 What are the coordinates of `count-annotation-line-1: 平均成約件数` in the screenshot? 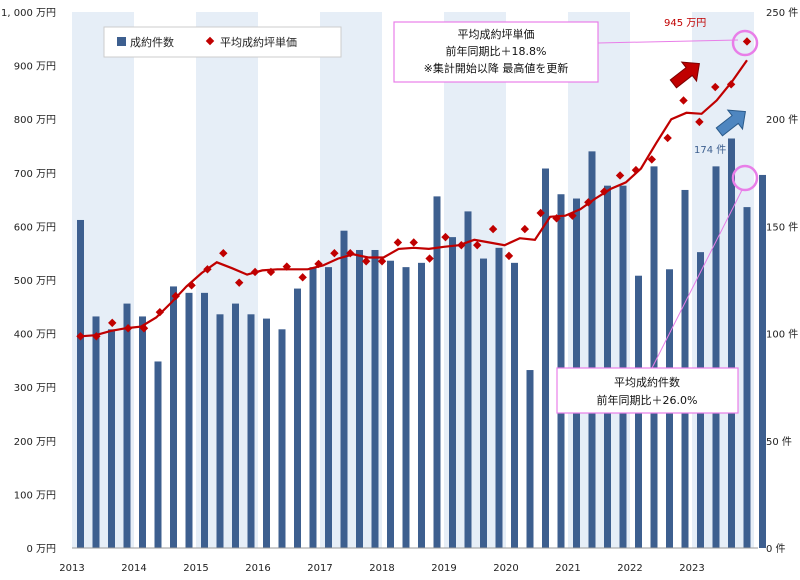 It's located at (647, 382).